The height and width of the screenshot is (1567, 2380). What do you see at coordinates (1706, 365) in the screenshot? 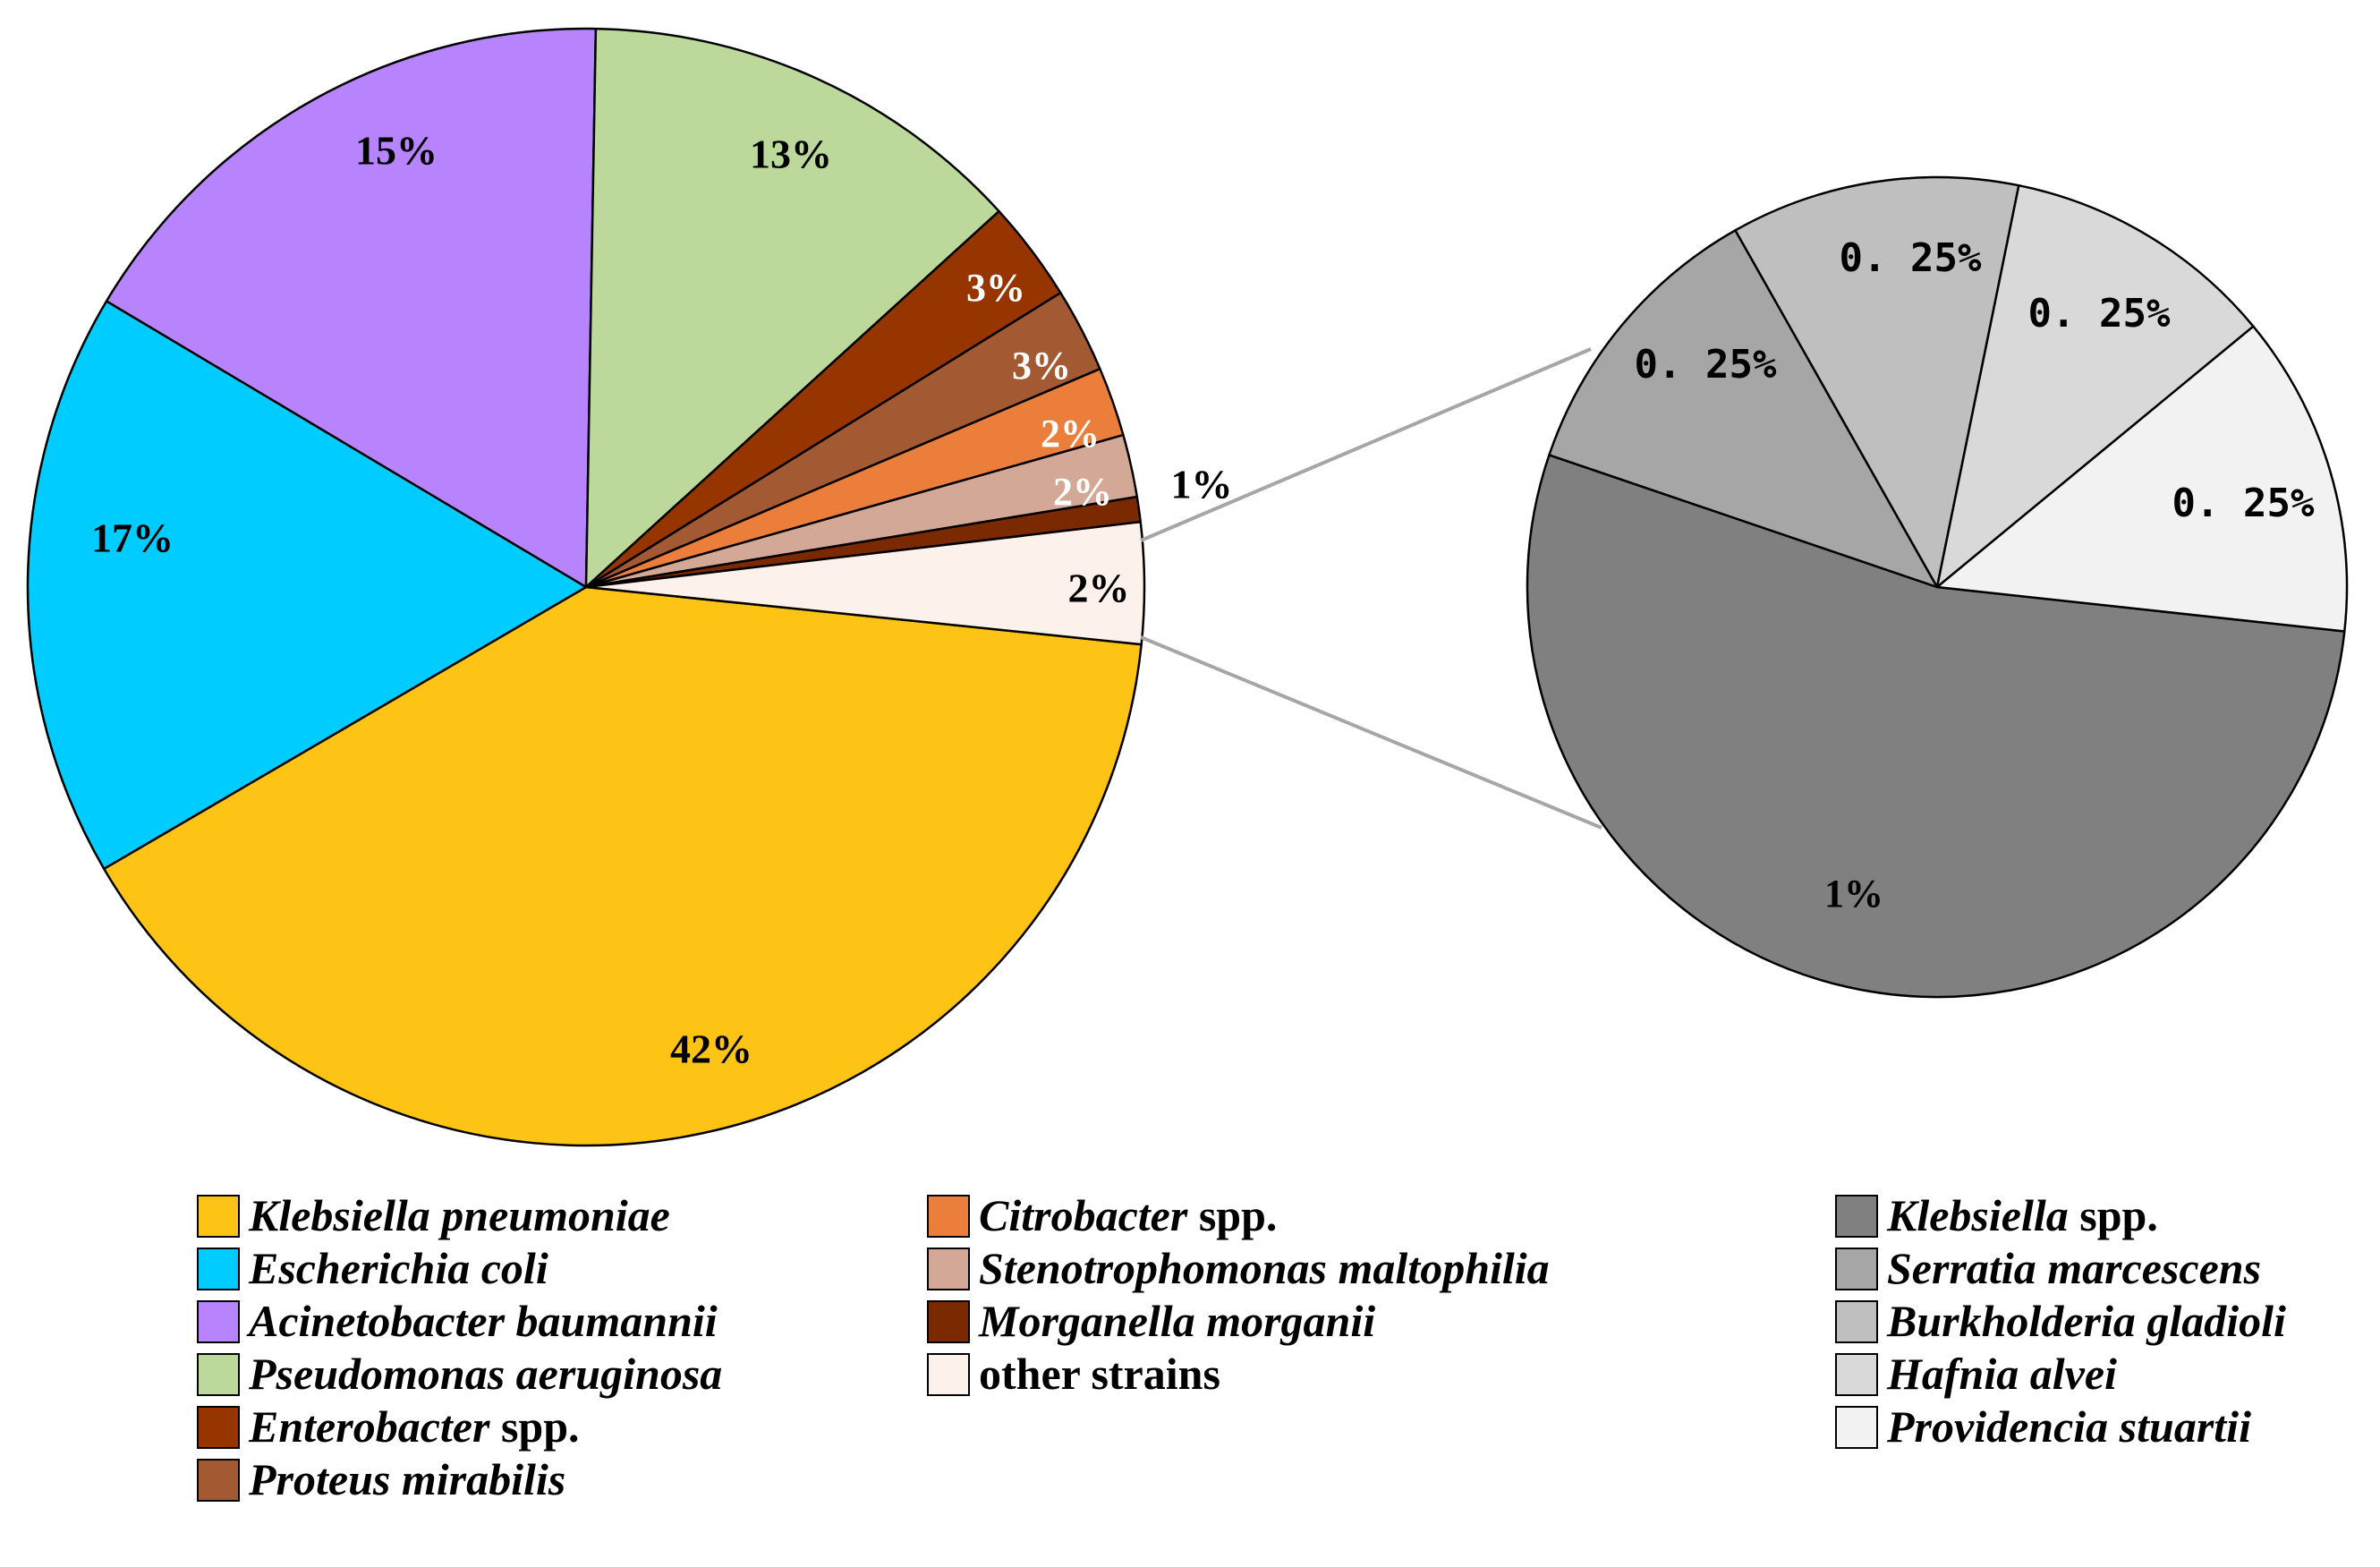
I see `sub-slice-label-serratia-marcescens: 0. 25%` at bounding box center [1706, 365].